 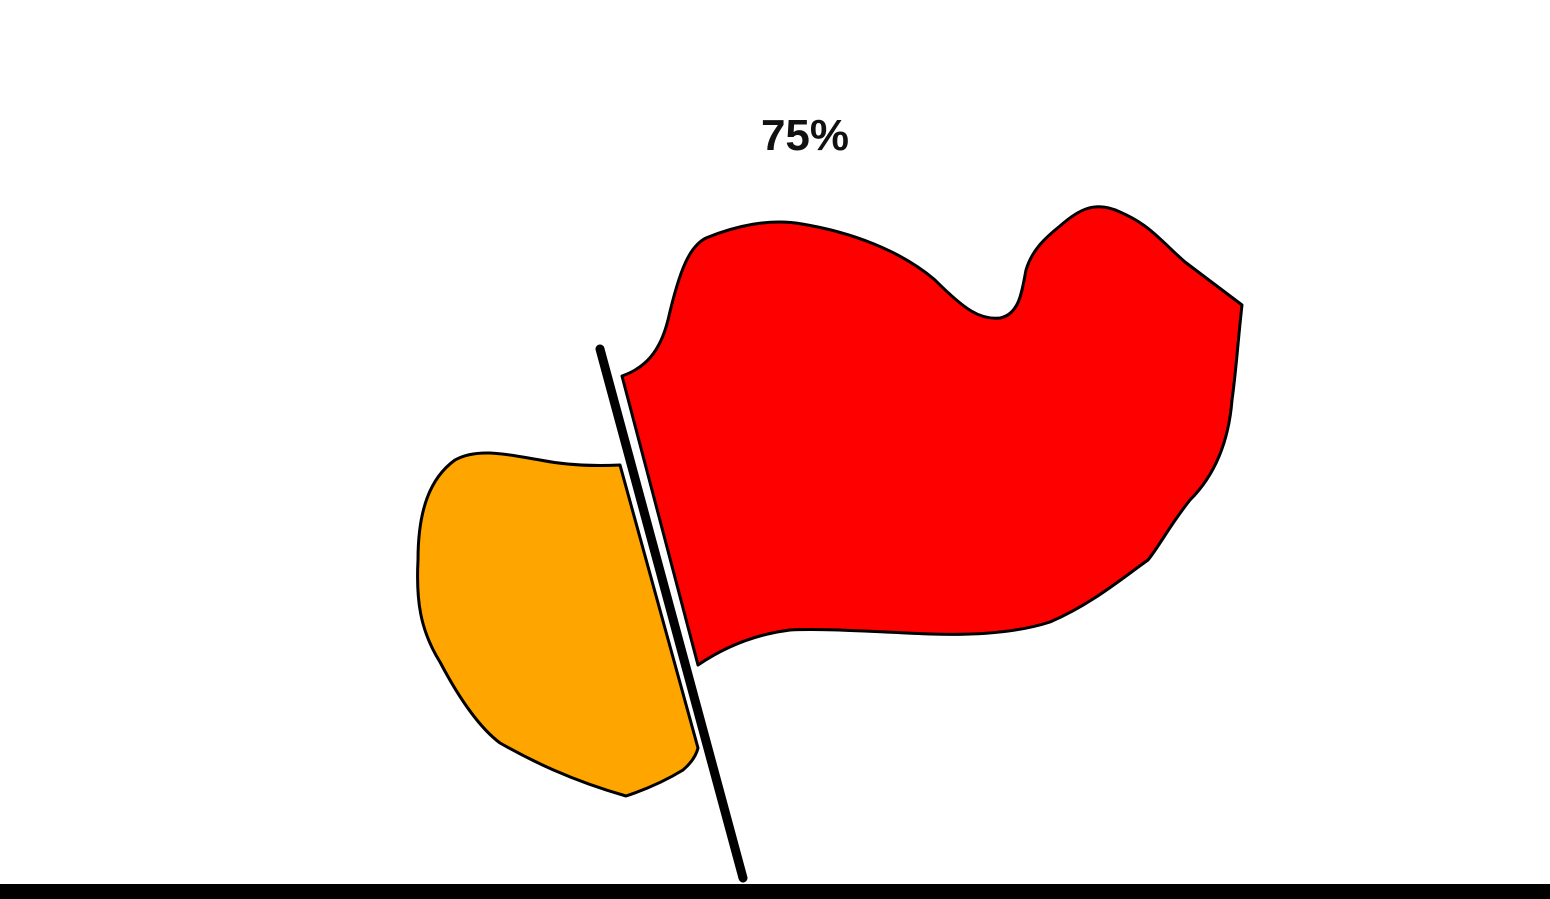 What do you see at coordinates (558, 624) in the screenshot?
I see `orange-shape-piece` at bounding box center [558, 624].